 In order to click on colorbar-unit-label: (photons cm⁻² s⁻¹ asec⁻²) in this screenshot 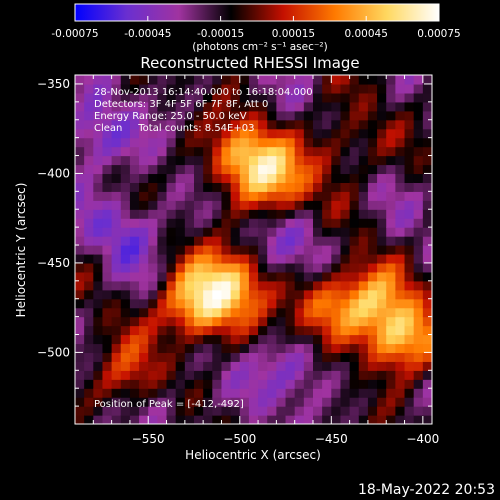, I will do `click(259, 47)`.